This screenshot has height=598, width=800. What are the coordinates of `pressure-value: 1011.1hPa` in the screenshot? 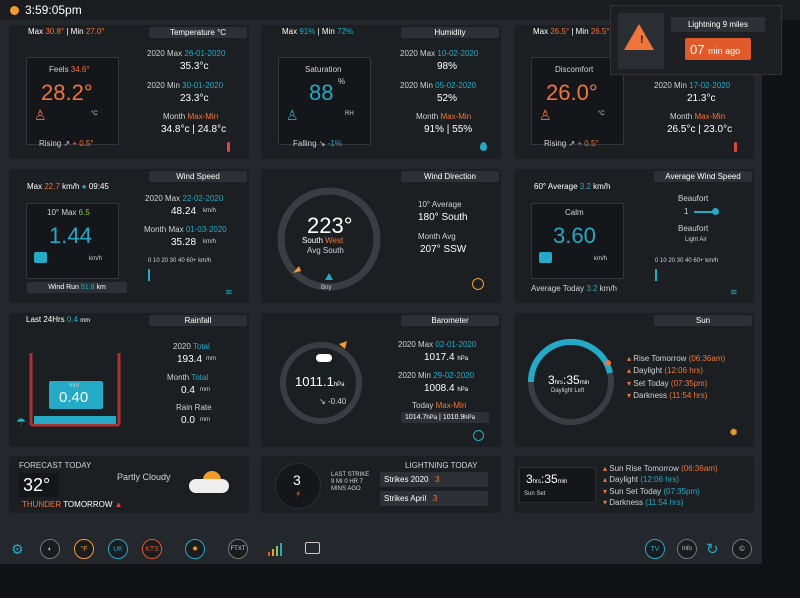 It's located at (320, 381).